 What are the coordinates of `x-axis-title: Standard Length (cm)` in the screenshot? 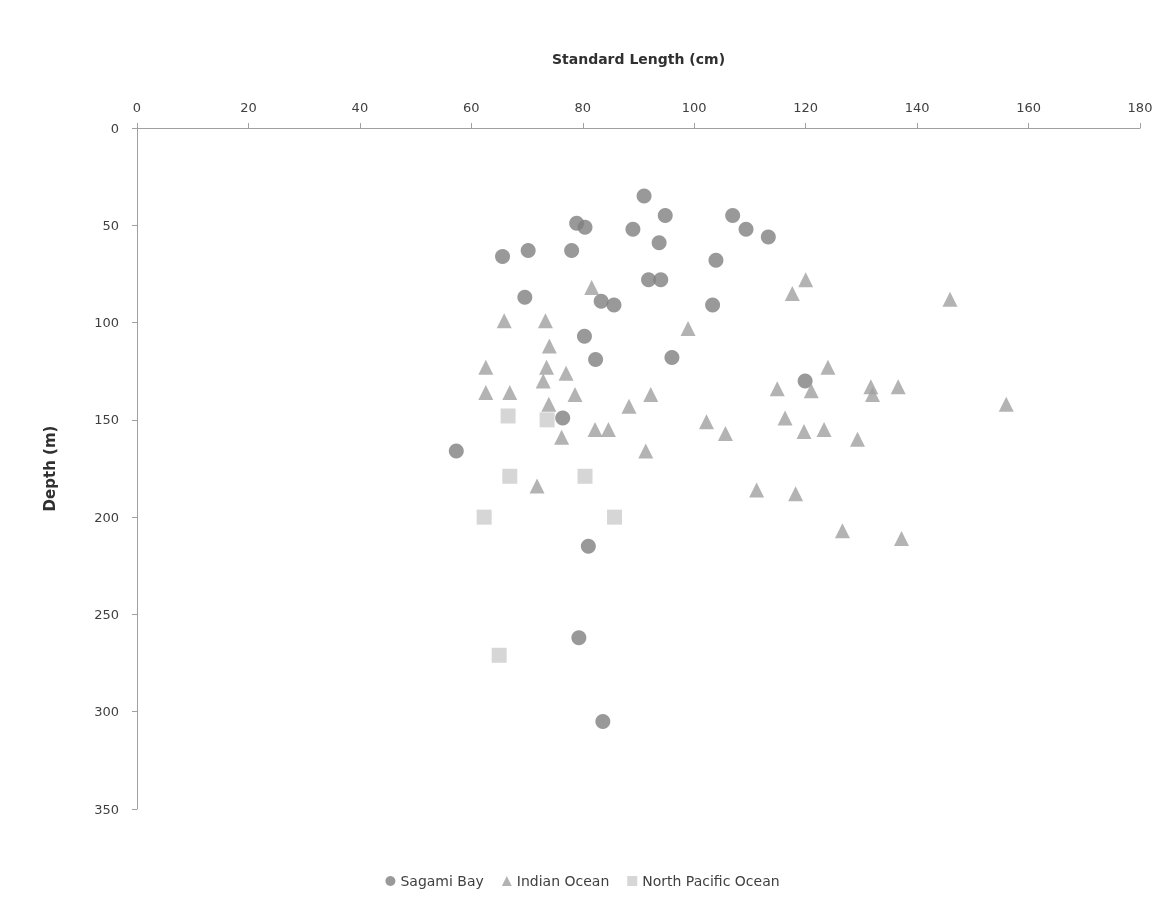 It's located at (638, 59).